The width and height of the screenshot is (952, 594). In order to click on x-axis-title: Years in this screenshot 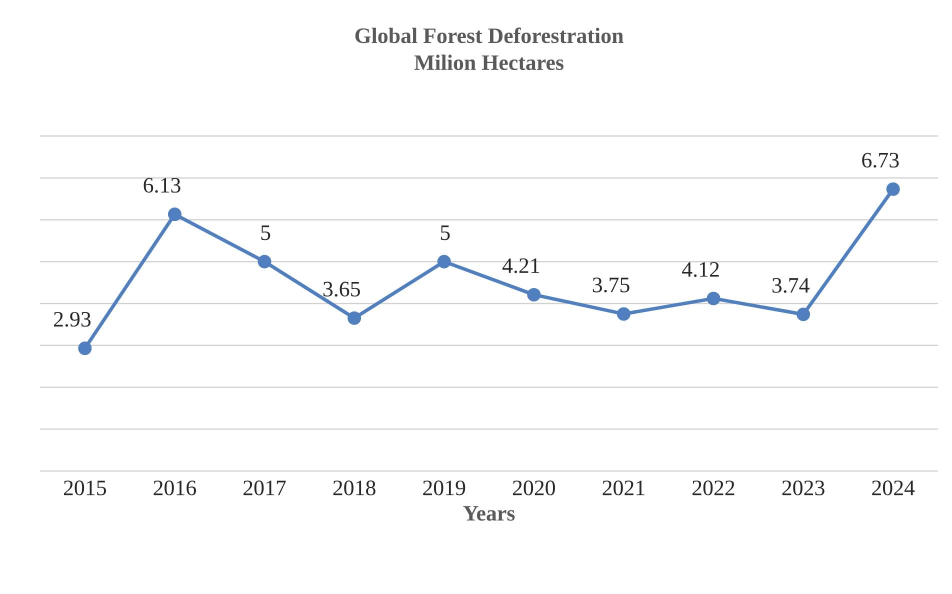, I will do `click(489, 513)`.